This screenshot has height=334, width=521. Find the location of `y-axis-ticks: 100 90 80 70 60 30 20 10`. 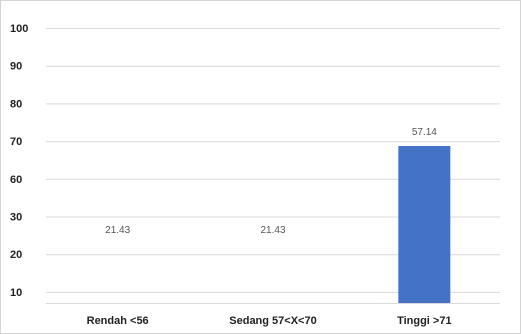

y-axis-ticks: 100 90 80 70 60 30 20 10 is located at coordinates (19, 161).